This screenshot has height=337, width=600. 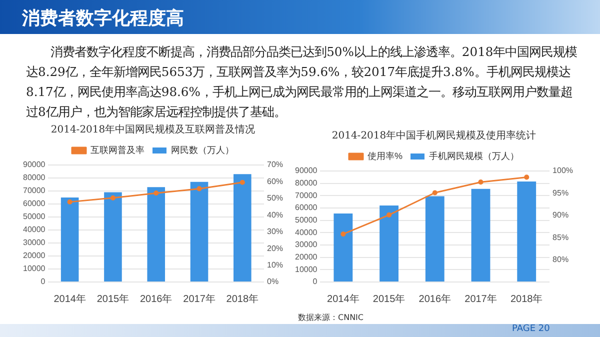 What do you see at coordinates (385, 155) in the screenshot?
I see `legend-label: 使用率%` at bounding box center [385, 155].